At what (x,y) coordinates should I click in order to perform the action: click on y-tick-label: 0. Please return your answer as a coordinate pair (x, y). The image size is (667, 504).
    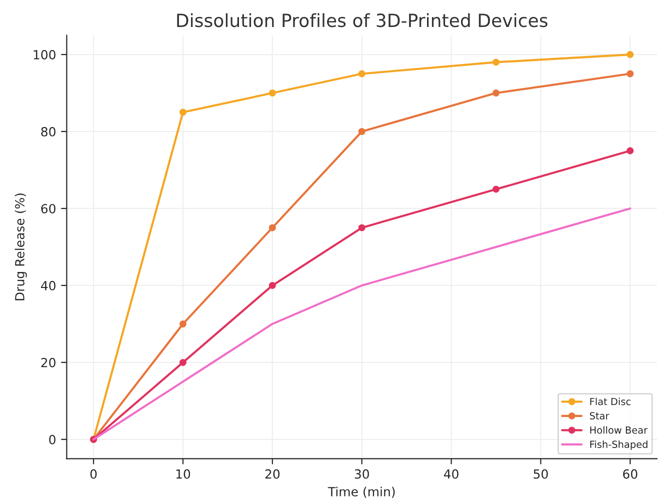
    Looking at the image, I should click on (52, 439).